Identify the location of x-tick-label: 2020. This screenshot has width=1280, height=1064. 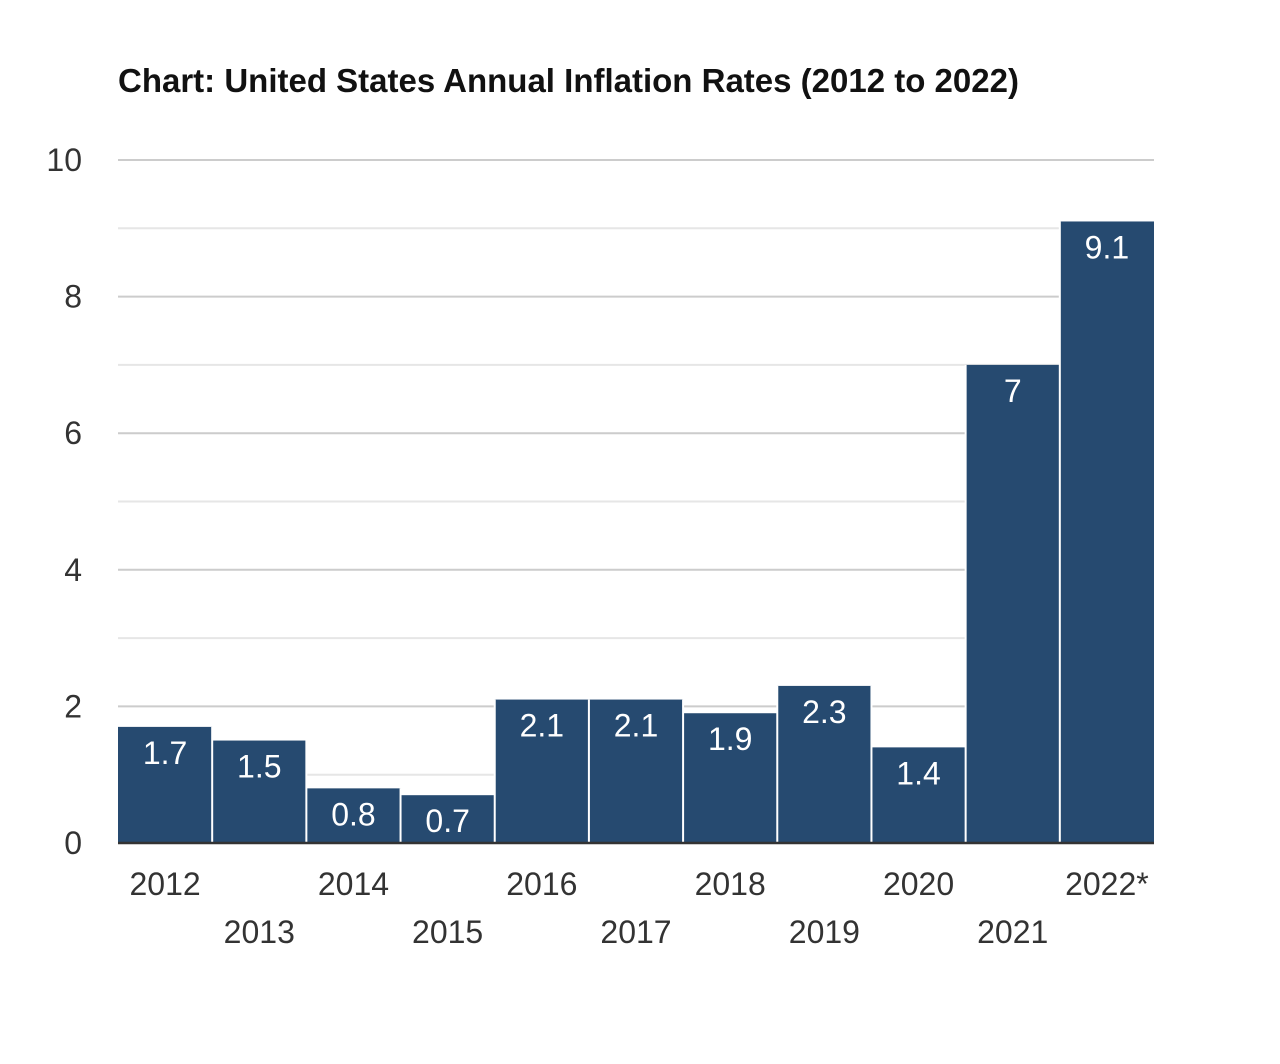
(918, 884).